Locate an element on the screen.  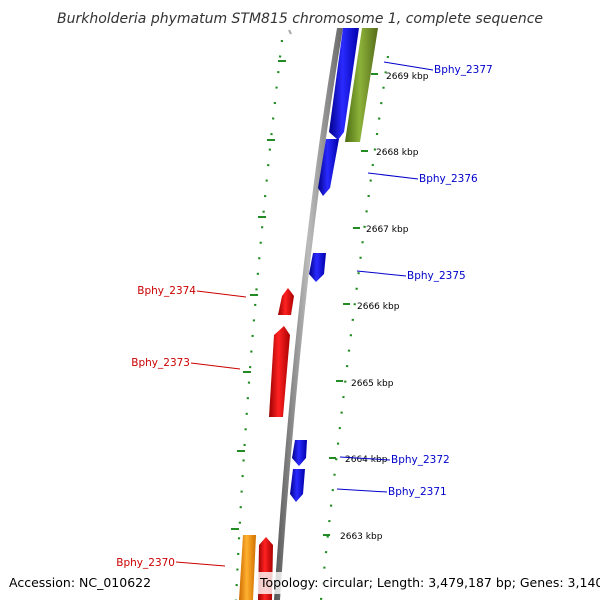
kbp-label: 2668 kbp is located at coordinates (397, 153).